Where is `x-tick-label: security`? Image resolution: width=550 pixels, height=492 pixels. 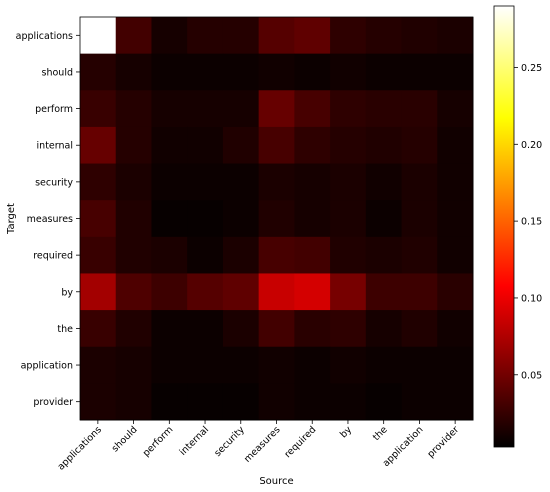 x-tick-label: security is located at coordinates (229, 441).